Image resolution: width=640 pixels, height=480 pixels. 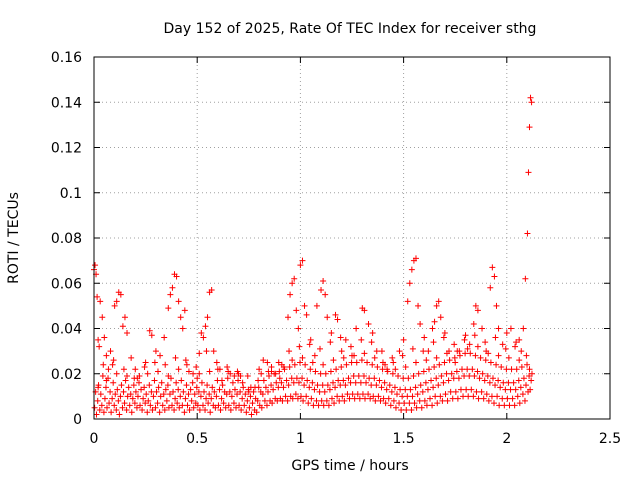 I want to click on x-tick-label: 1.5, so click(x=403, y=439).